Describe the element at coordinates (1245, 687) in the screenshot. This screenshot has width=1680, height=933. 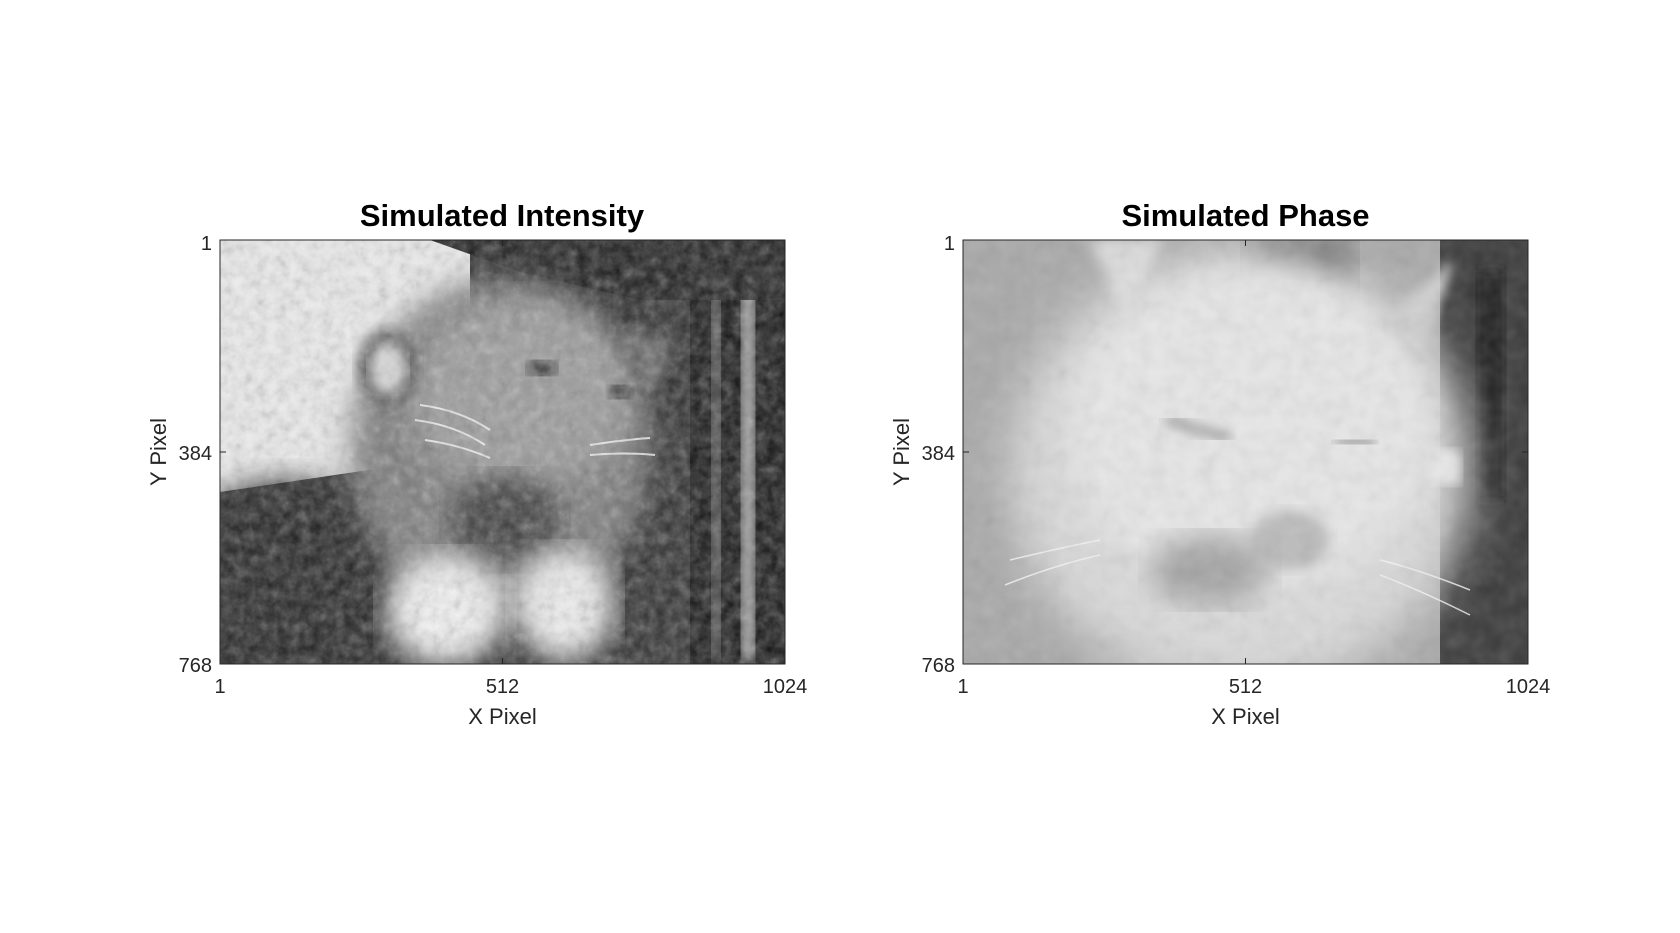
I see `phase-xtick-label: 512` at that location.